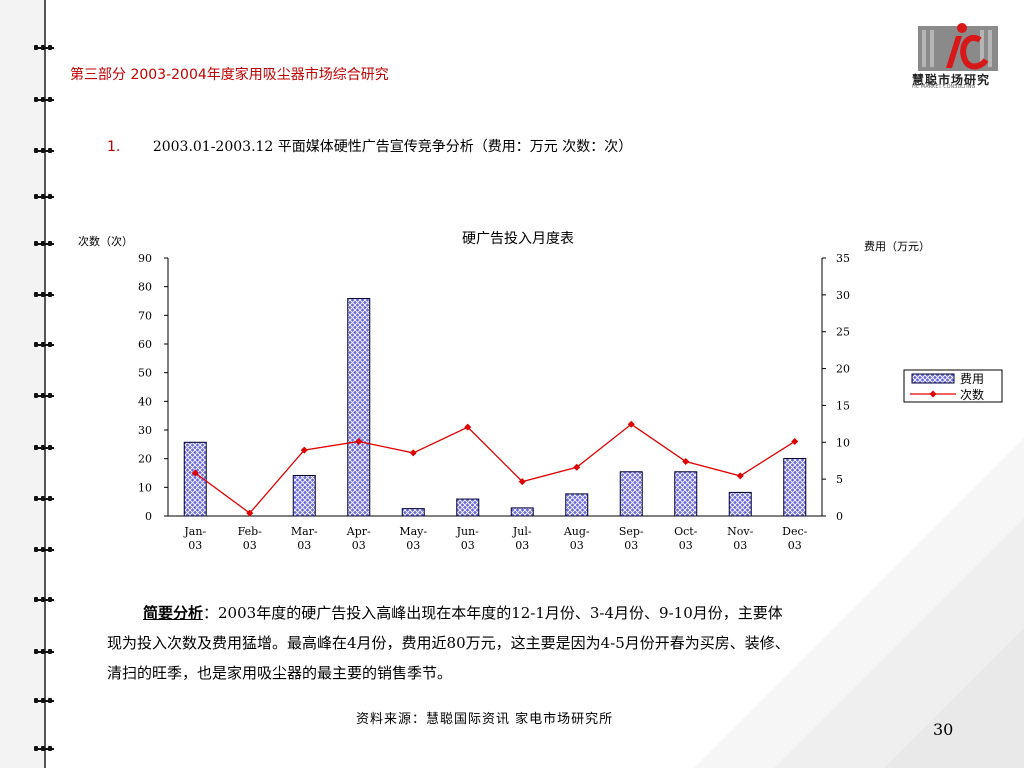 The height and width of the screenshot is (768, 1024). What do you see at coordinates (194, 531) in the screenshot?
I see `x-tick-label: Jan-` at bounding box center [194, 531].